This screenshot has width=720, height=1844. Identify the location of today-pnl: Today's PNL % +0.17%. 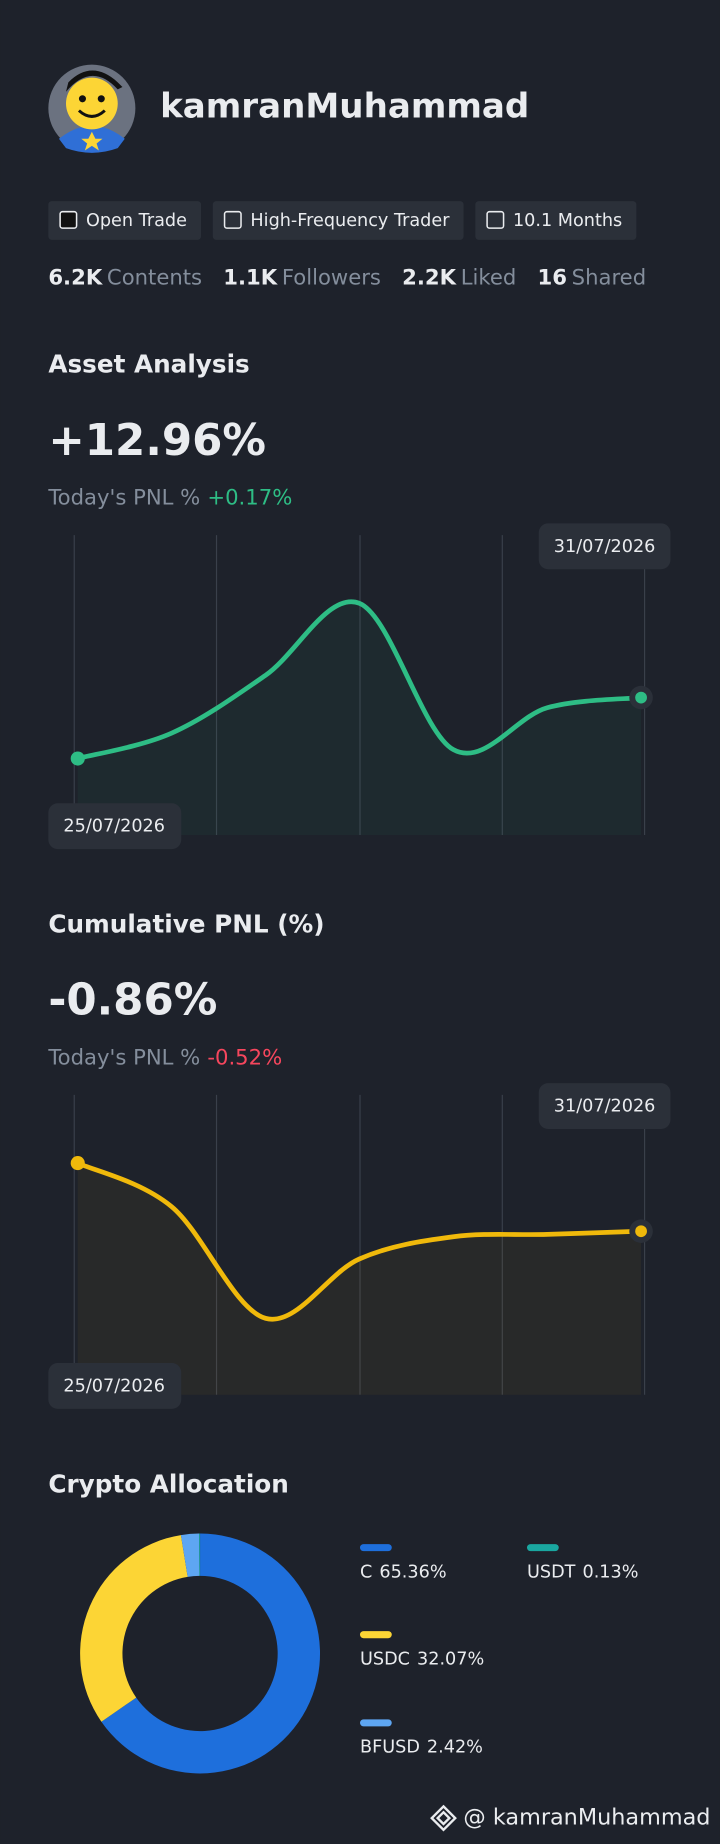
(169, 497).